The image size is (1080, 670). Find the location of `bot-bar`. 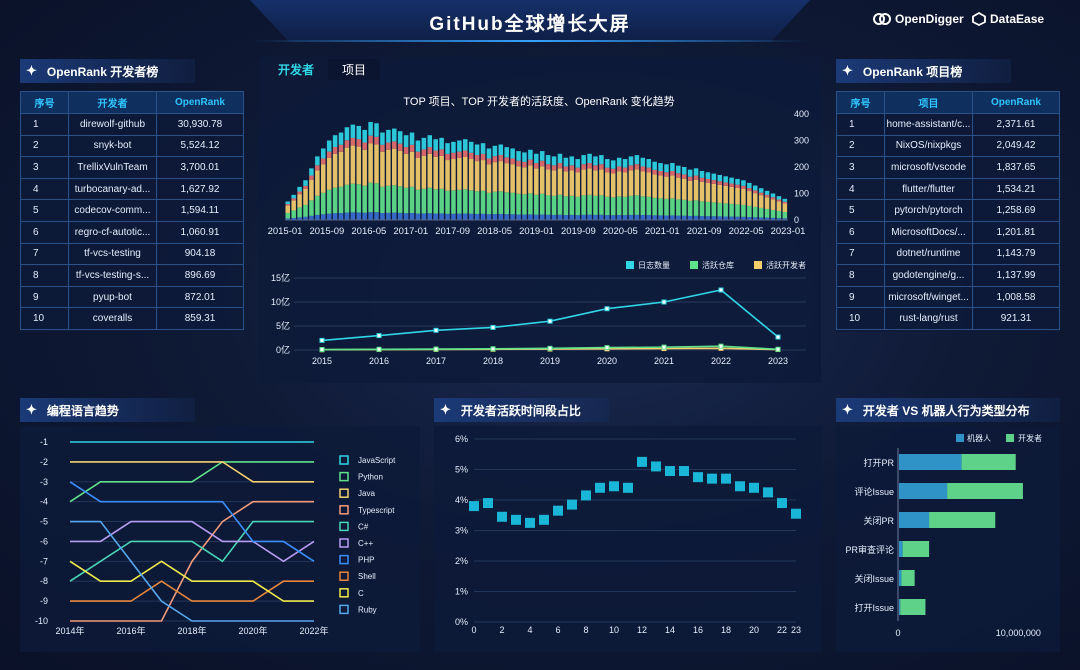

bot-bar is located at coordinates (930, 462).